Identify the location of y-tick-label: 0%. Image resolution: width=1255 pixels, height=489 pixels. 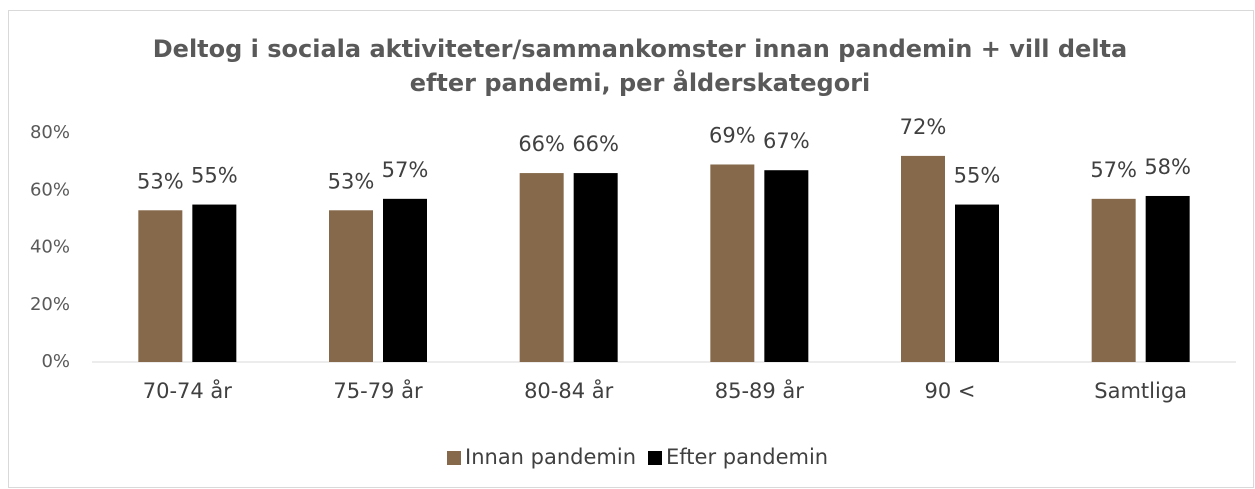
(55, 361).